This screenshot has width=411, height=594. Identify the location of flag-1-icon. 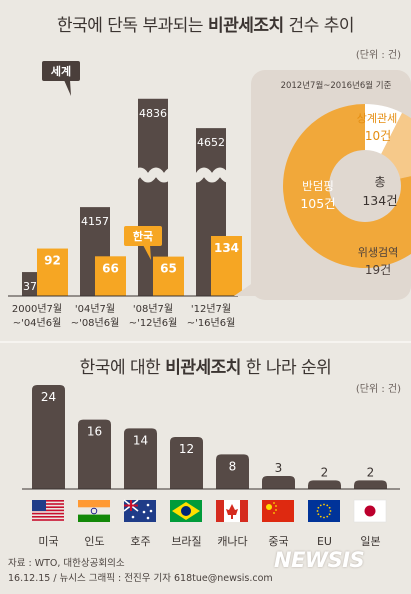
(48, 510).